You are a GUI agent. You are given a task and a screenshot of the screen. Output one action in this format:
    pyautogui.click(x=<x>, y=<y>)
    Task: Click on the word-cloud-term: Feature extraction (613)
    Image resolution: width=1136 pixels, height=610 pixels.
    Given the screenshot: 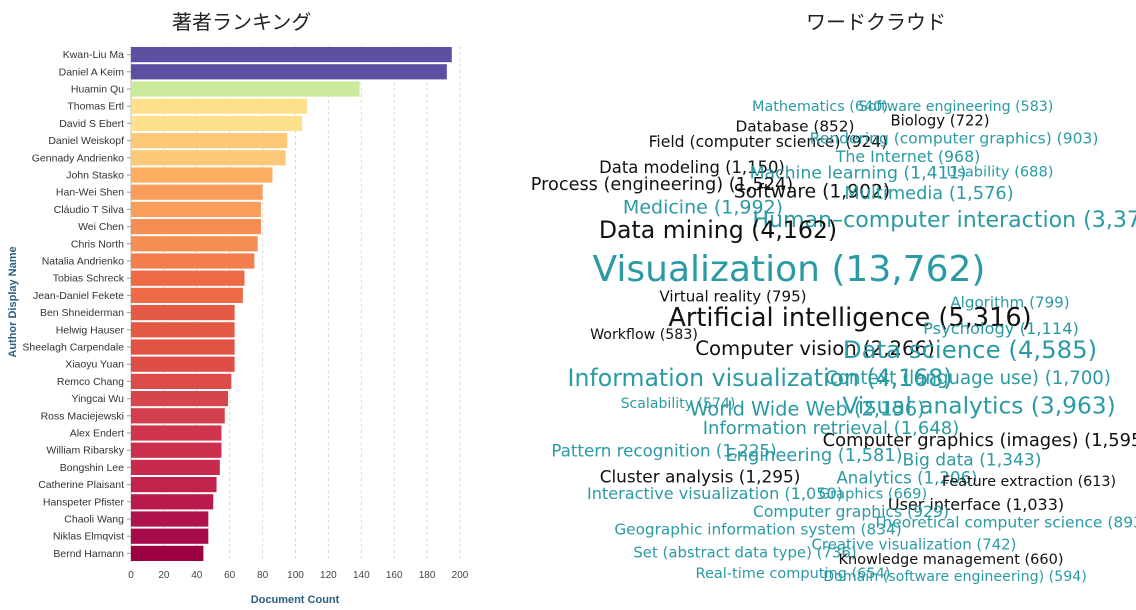 What is the action you would take?
    pyautogui.click(x=1029, y=481)
    